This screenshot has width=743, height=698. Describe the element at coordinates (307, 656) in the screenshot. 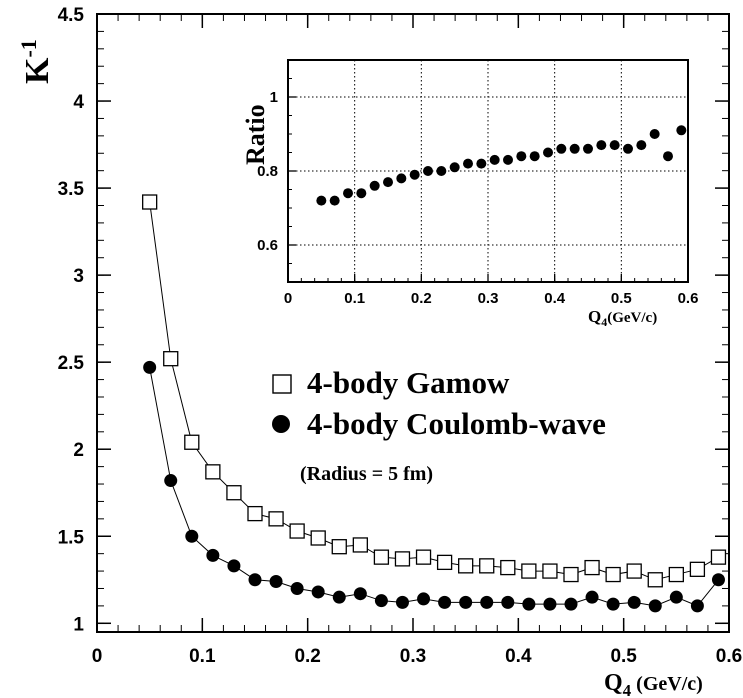

I see `main-x-tick-label: 0.2` at that location.